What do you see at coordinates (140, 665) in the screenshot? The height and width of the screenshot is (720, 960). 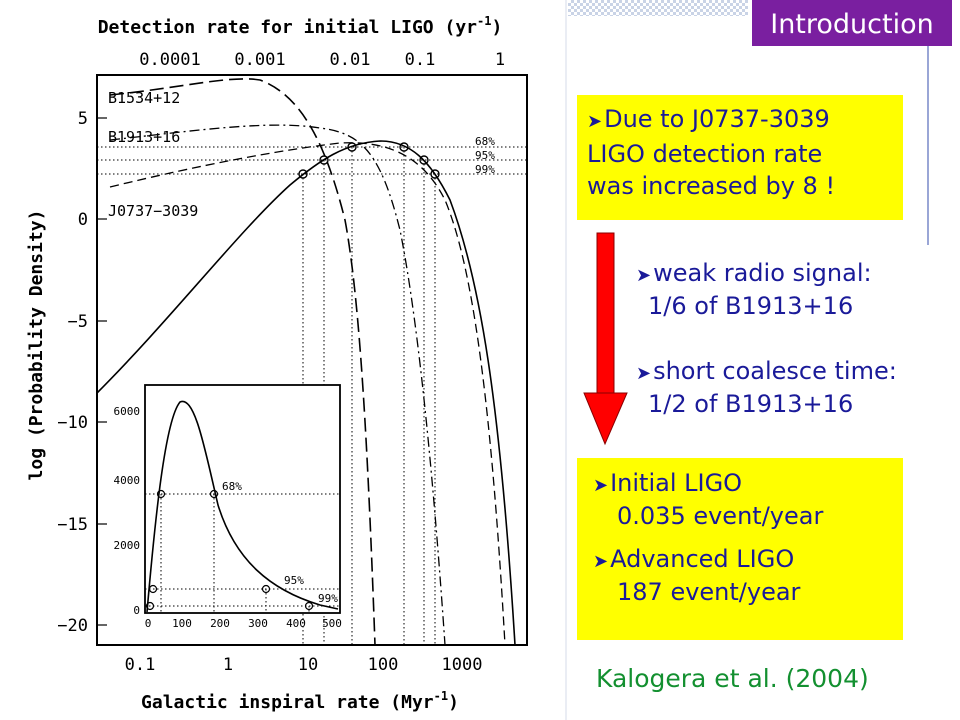 I see `x-tick-label: 0.1` at bounding box center [140, 665].